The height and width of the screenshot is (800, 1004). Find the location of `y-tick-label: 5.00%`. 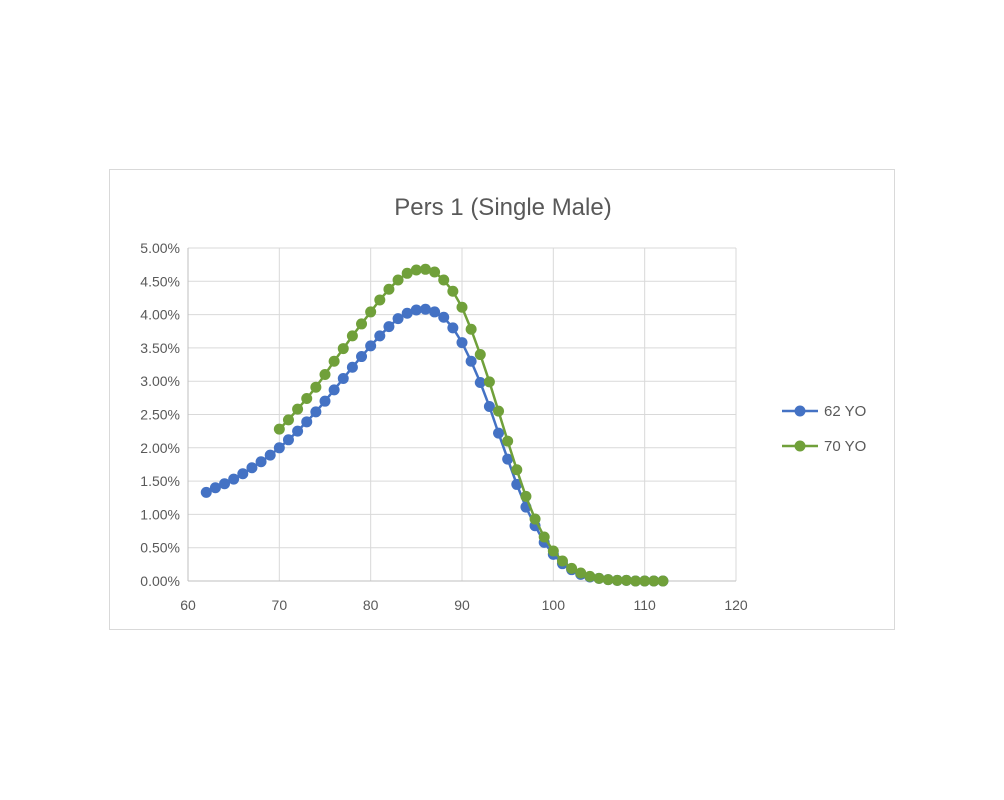

y-tick-label: 5.00% is located at coordinates (160, 248).